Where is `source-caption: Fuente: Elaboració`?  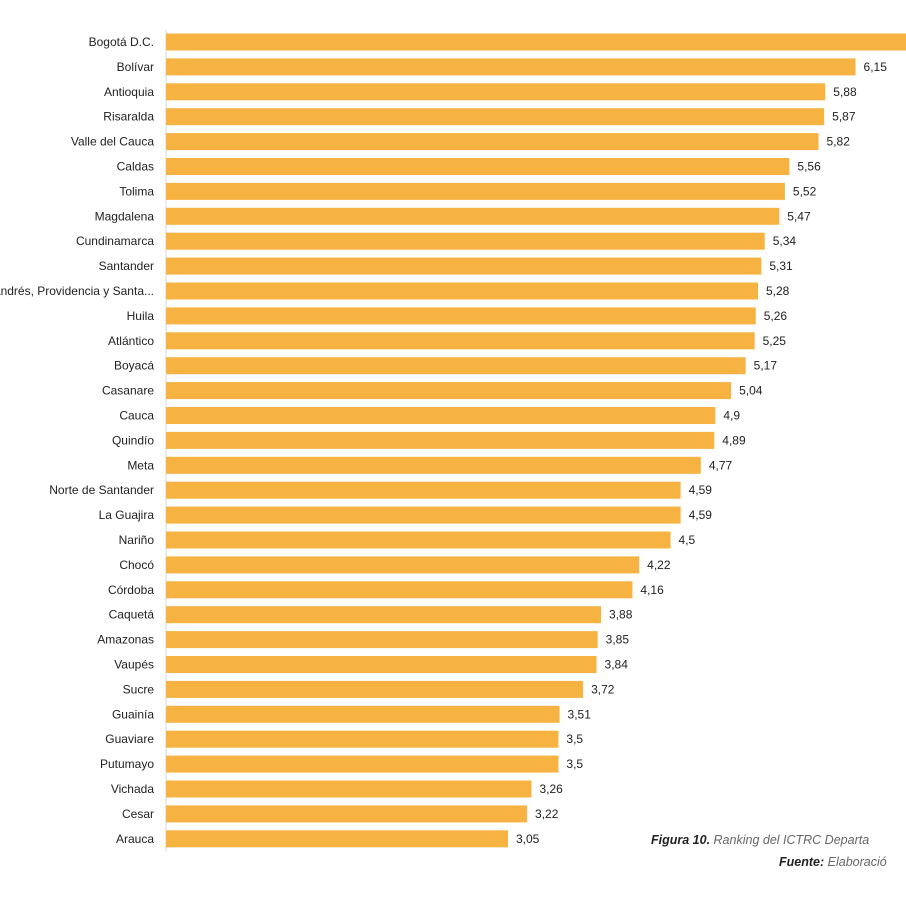 source-caption: Fuente: Elaboració is located at coordinates (833, 862).